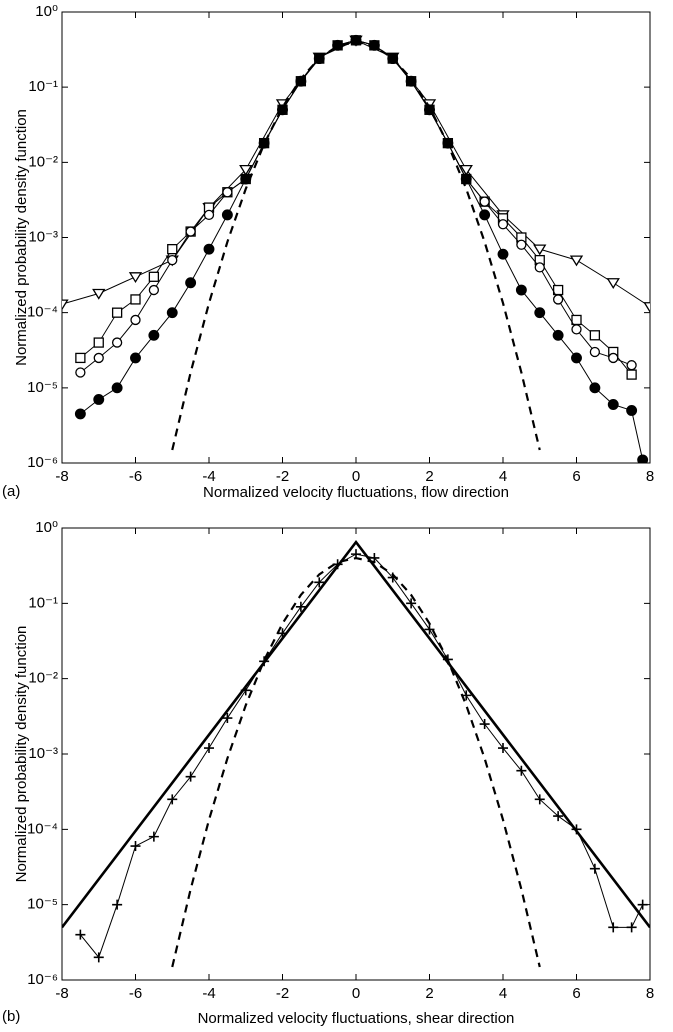 The width and height of the screenshot is (673, 1032). What do you see at coordinates (11, 1016) in the screenshot?
I see `panel-label: (b)` at bounding box center [11, 1016].